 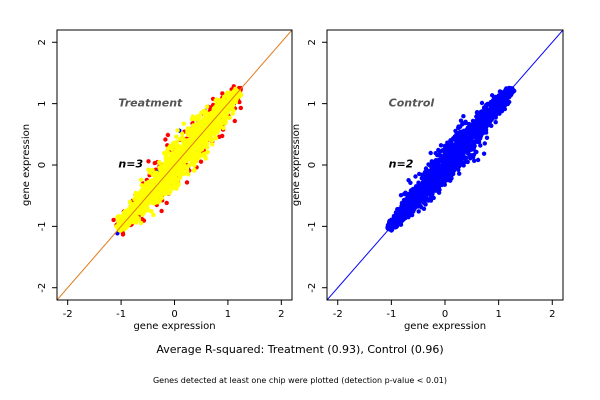 What do you see at coordinates (42, 288) in the screenshot?
I see `y-tick-label: -2` at bounding box center [42, 288].